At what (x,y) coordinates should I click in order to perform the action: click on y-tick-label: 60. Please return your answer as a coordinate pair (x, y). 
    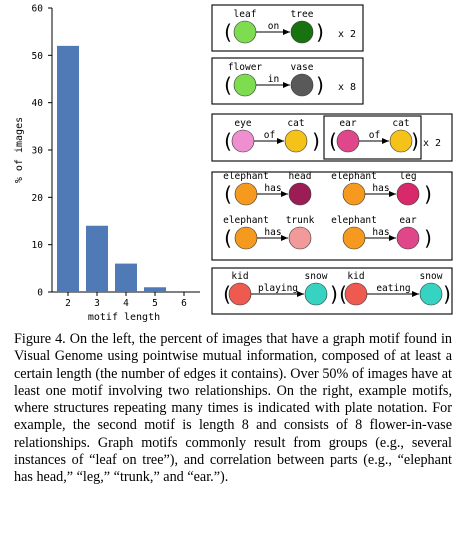
    Looking at the image, I should click on (38, 9).